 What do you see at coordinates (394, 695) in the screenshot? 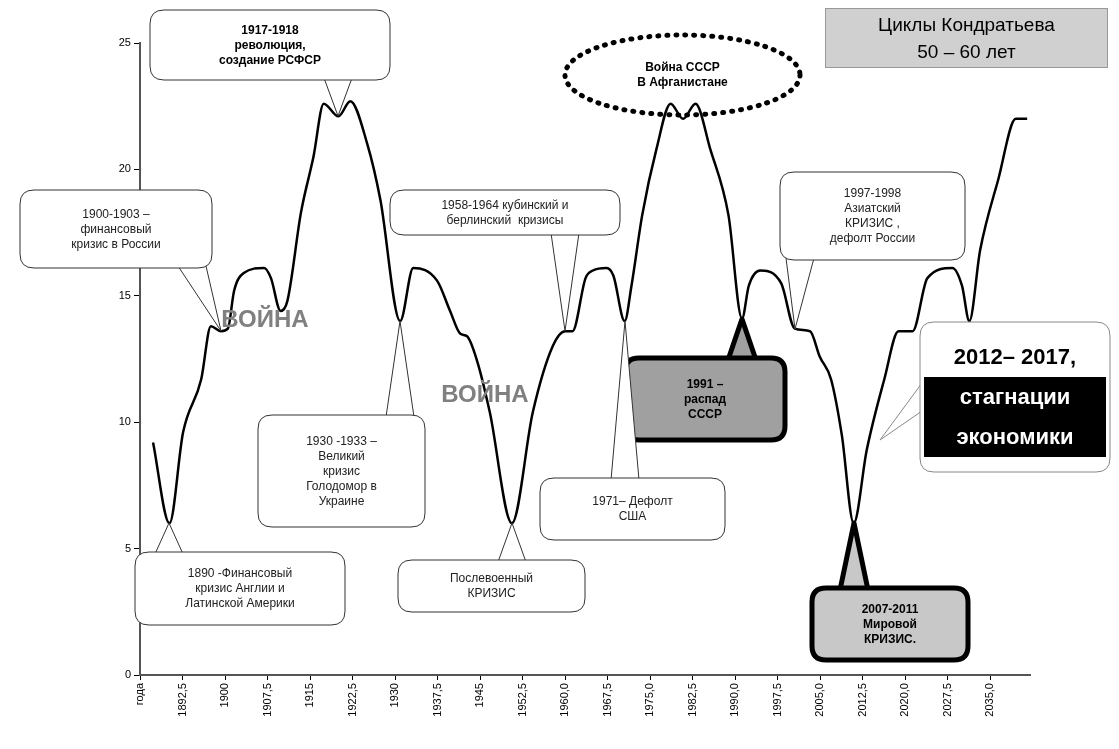
I see `x-tick-label: 1930` at bounding box center [394, 695].